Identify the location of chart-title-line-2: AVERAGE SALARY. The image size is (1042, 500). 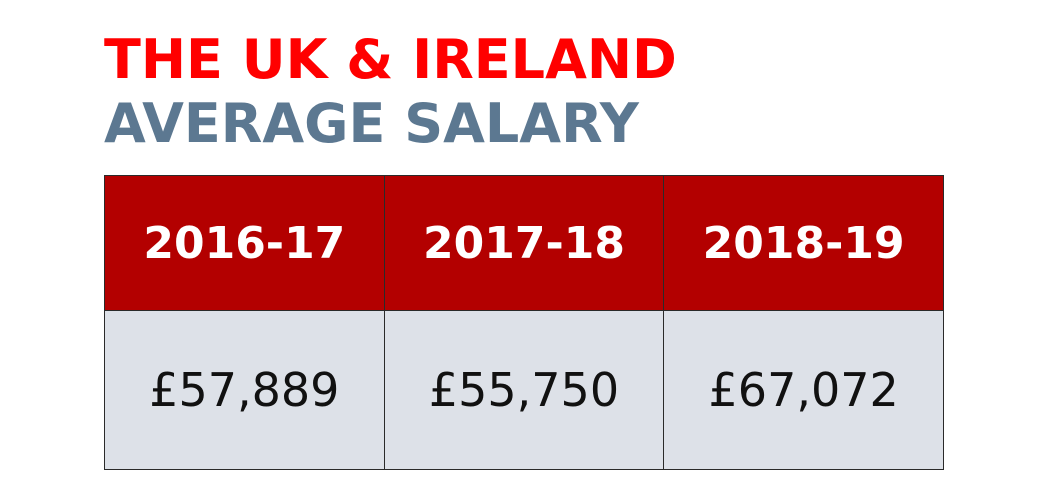
(371, 123).